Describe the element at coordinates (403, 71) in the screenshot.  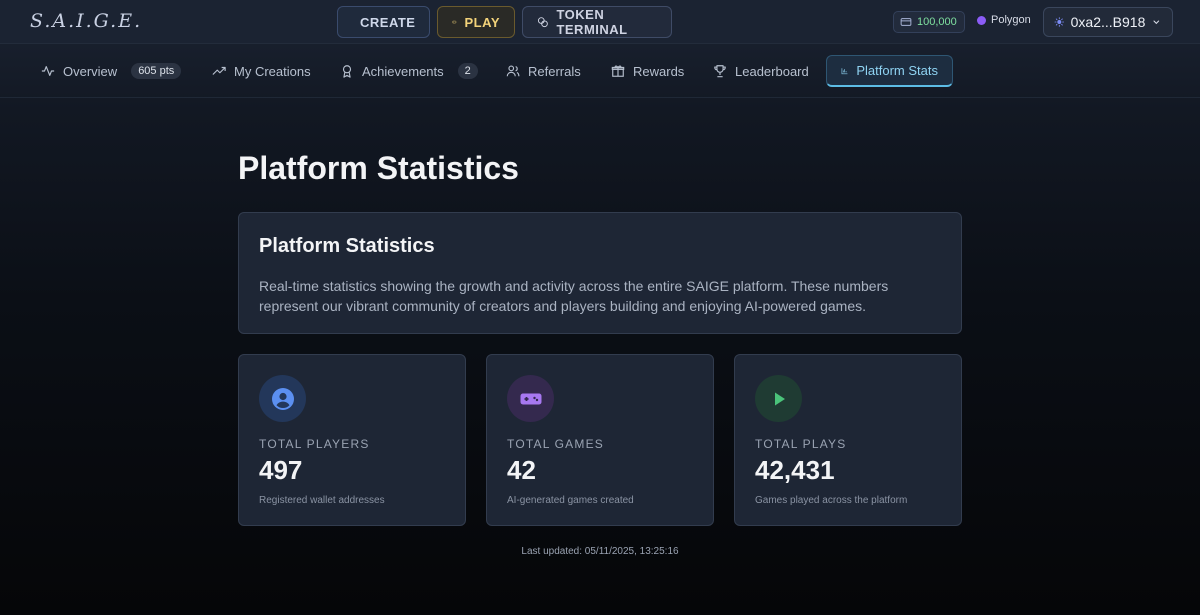
I see `tab-achievements-label: Achievements` at that location.